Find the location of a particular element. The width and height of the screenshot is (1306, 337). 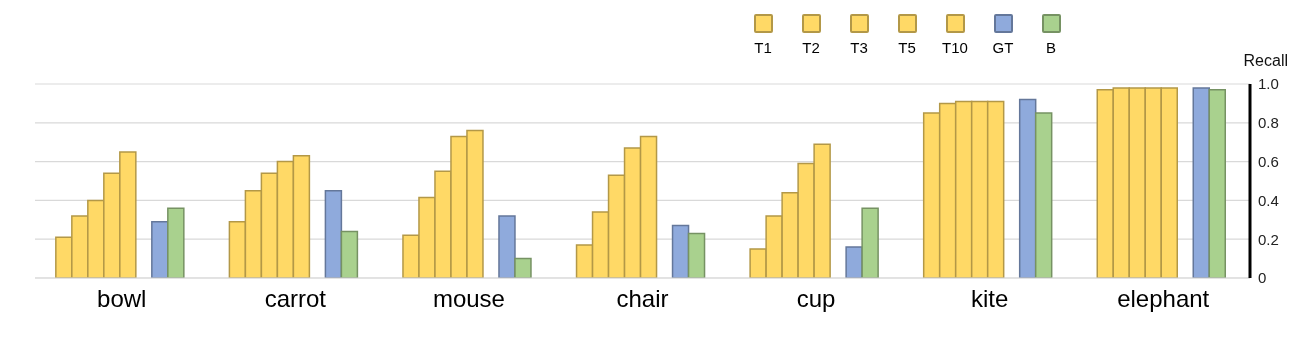

x-tick-label: carrot is located at coordinates (295, 299).